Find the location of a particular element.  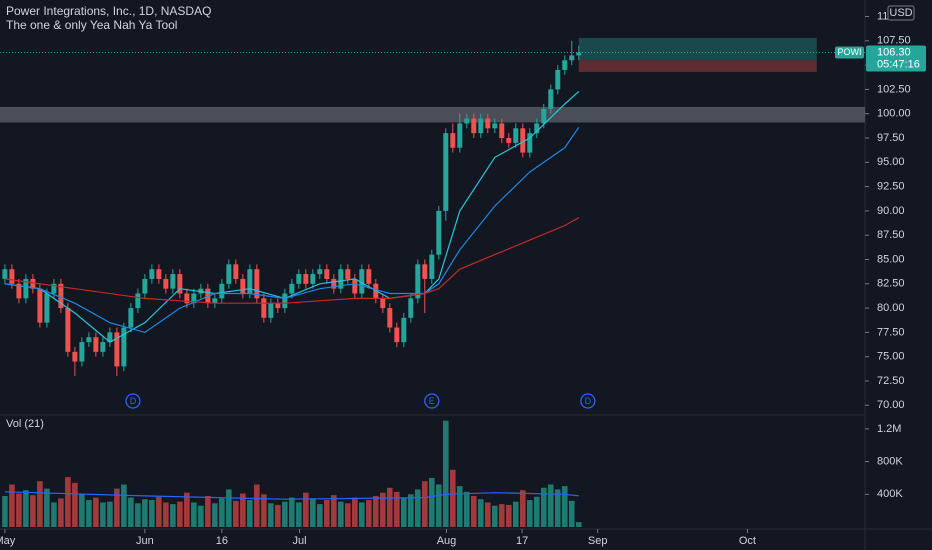

volume-average is located at coordinates (291, 495).